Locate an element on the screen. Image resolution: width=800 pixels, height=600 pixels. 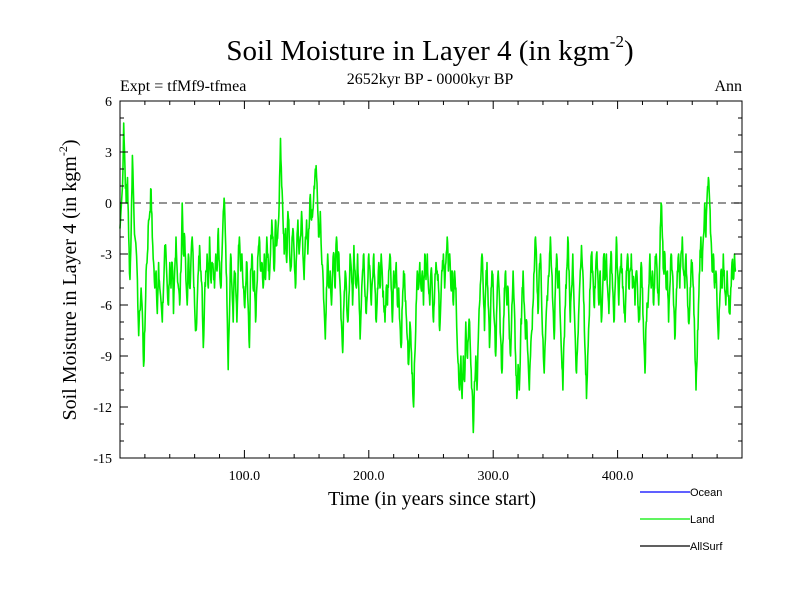
y-axis-label-close: ) is located at coordinates (70, 142).